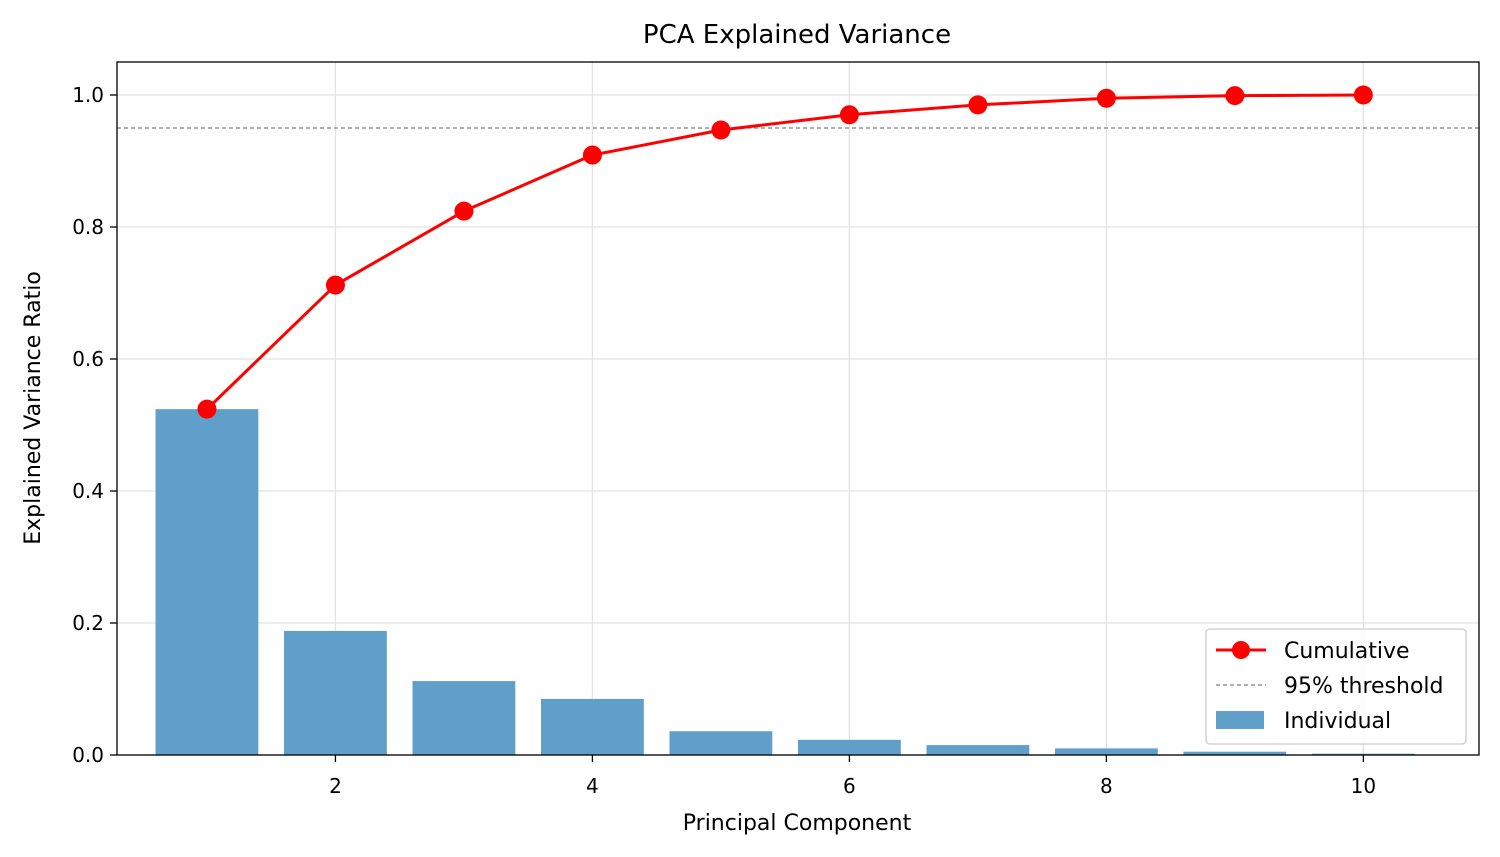 This screenshot has height=857, width=1500. I want to click on legend-label-threshold: 95% threshold, so click(1364, 686).